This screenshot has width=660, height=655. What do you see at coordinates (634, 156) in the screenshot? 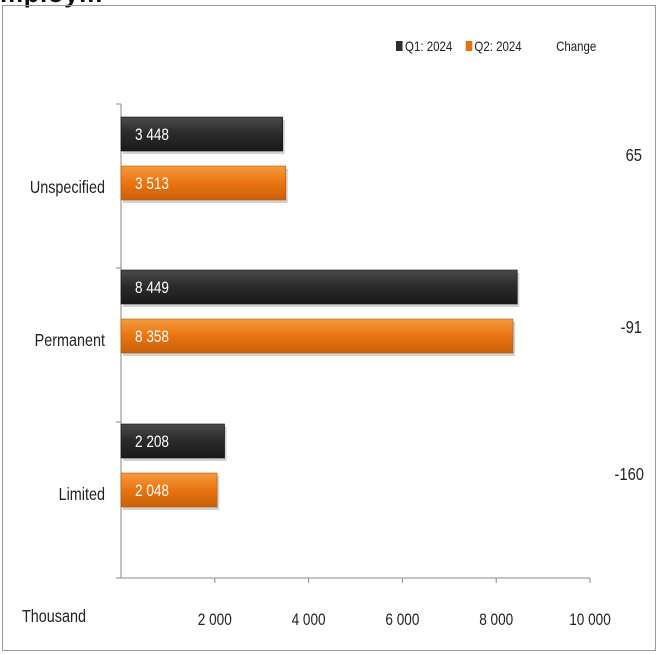
I see `change-value: 65` at bounding box center [634, 156].